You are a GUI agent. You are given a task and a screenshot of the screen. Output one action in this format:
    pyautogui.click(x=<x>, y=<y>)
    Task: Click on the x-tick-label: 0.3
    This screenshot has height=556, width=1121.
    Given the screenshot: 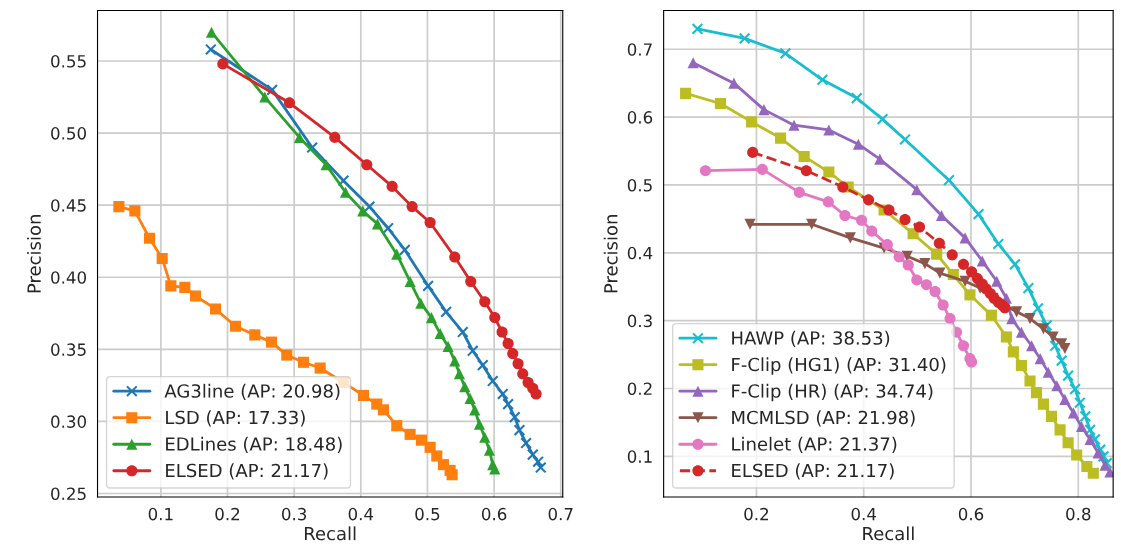 What is the action you would take?
    pyautogui.click(x=294, y=514)
    